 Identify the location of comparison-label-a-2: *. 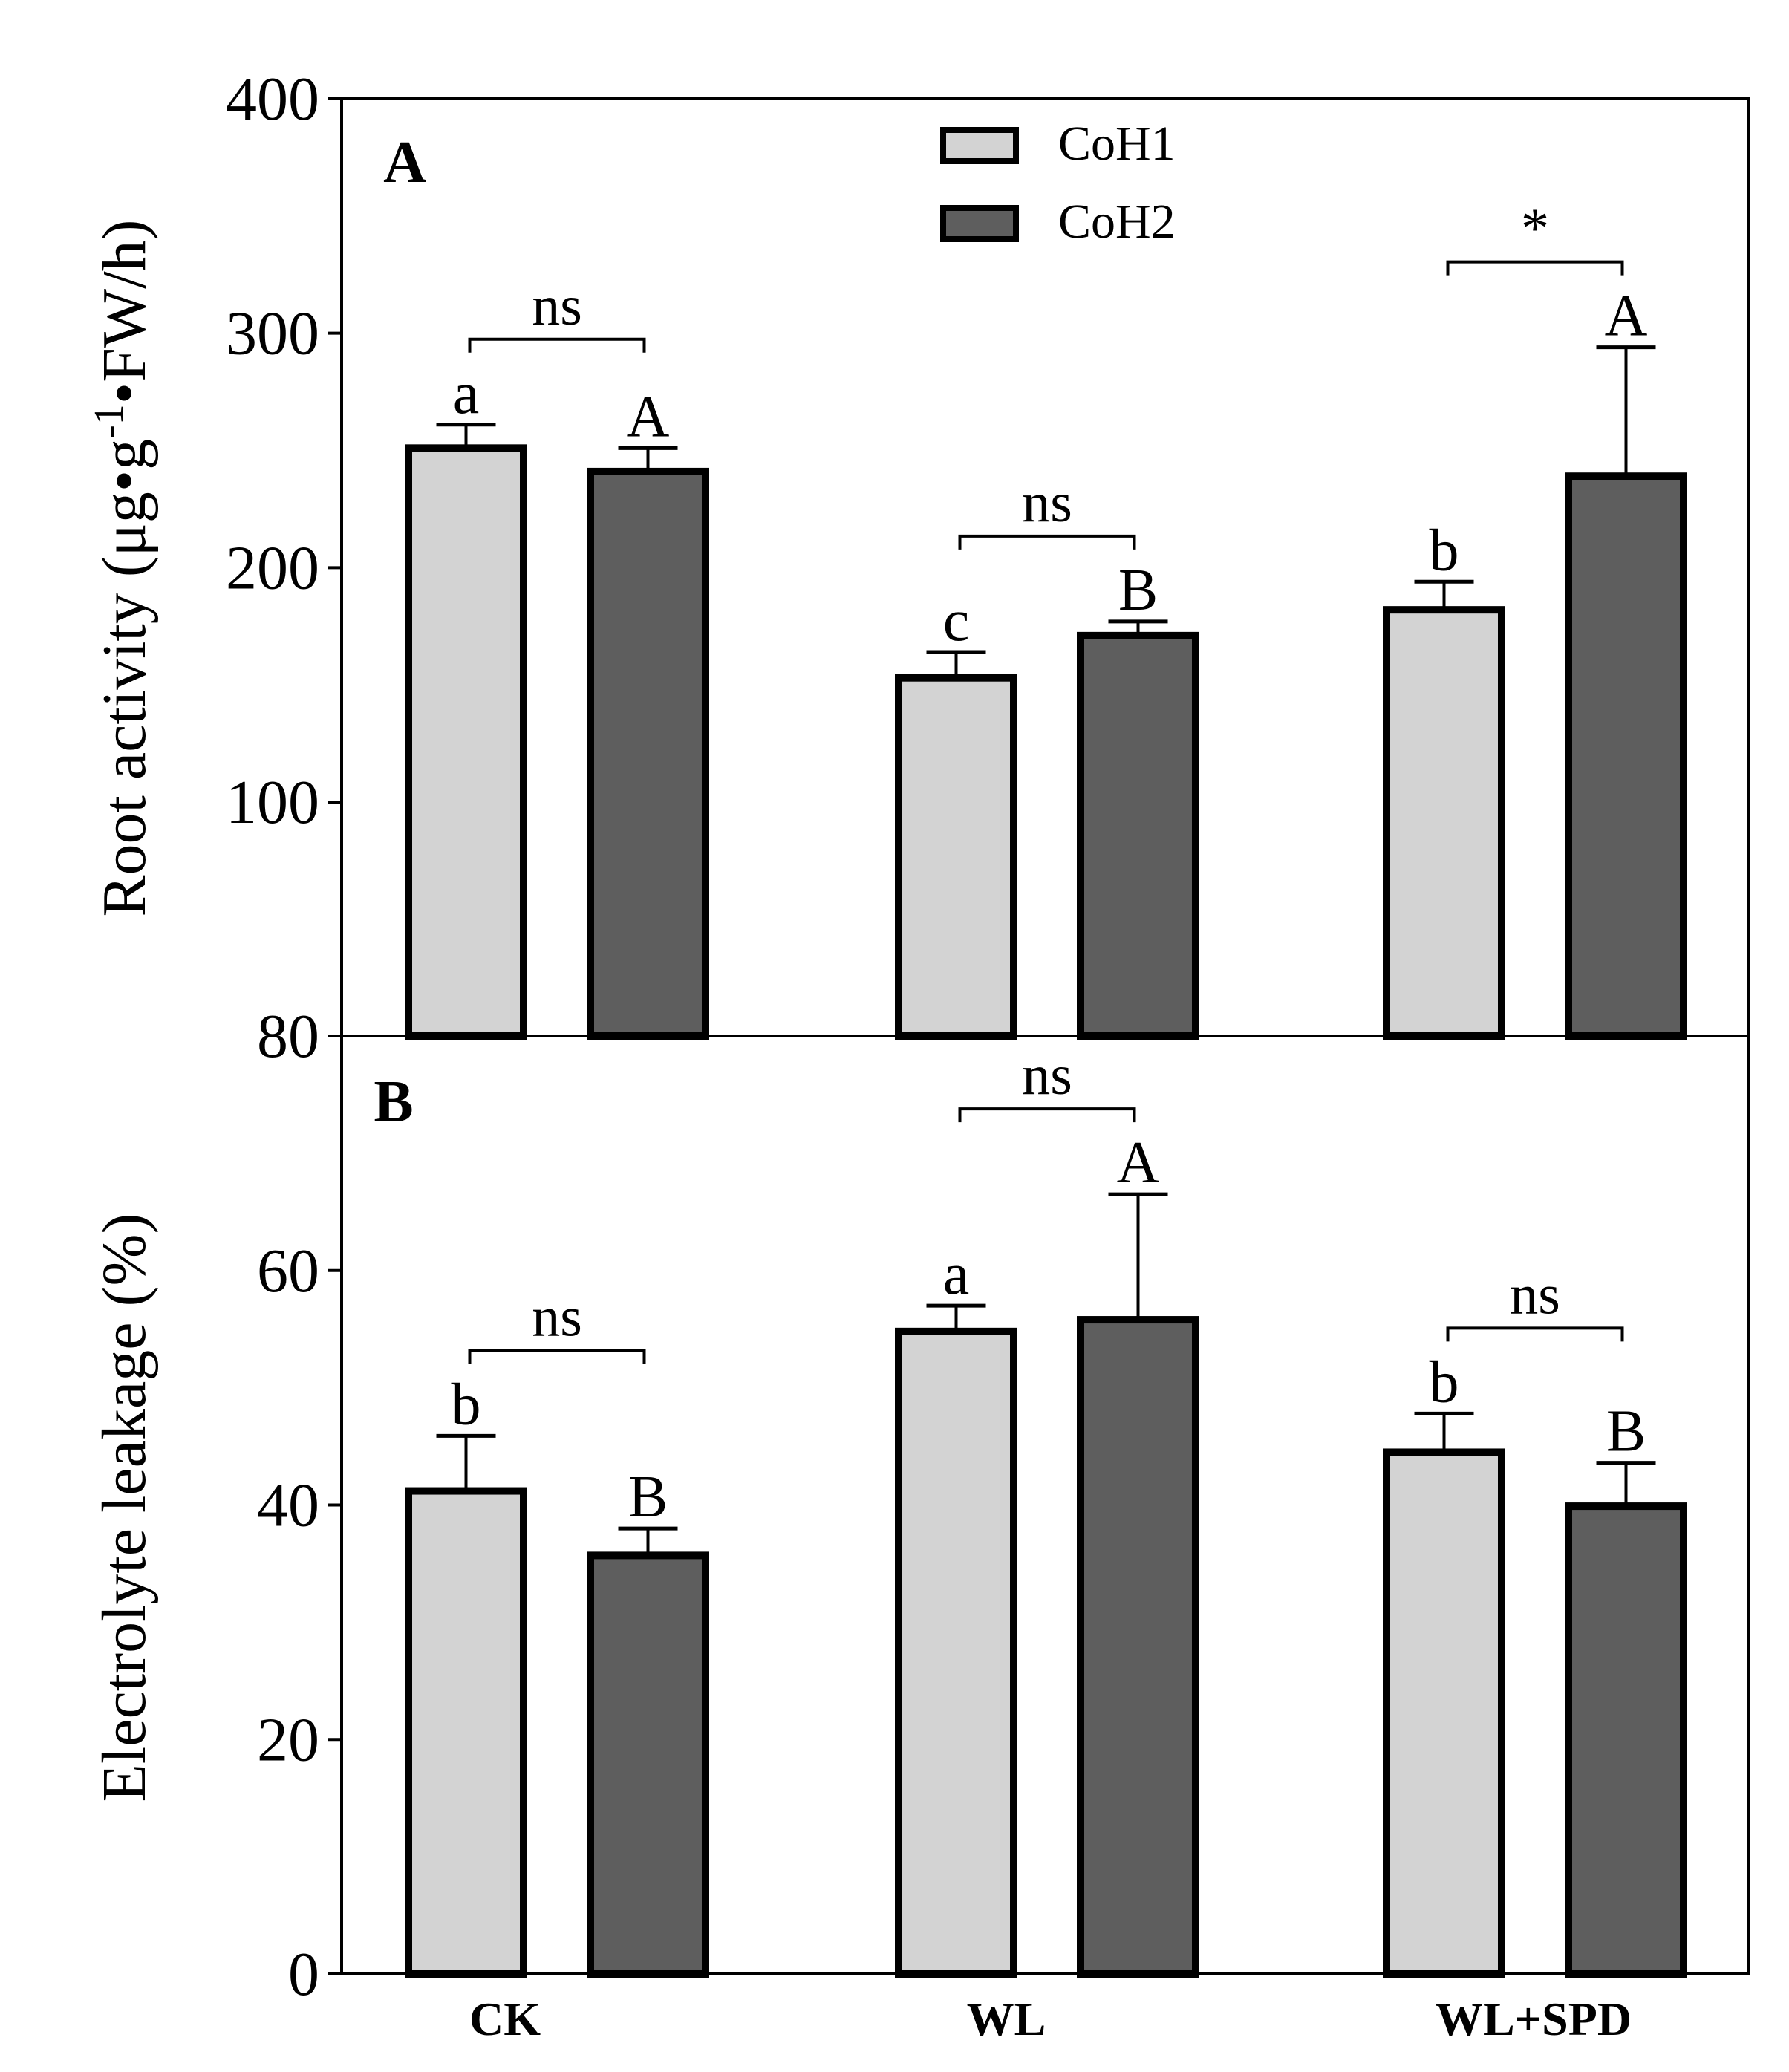
(1535, 229).